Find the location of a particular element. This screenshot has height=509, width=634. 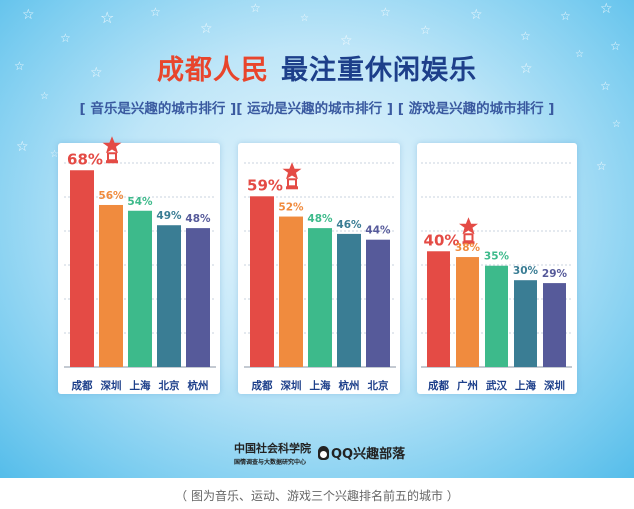

category-label: 武汉 is located at coordinates (496, 385).